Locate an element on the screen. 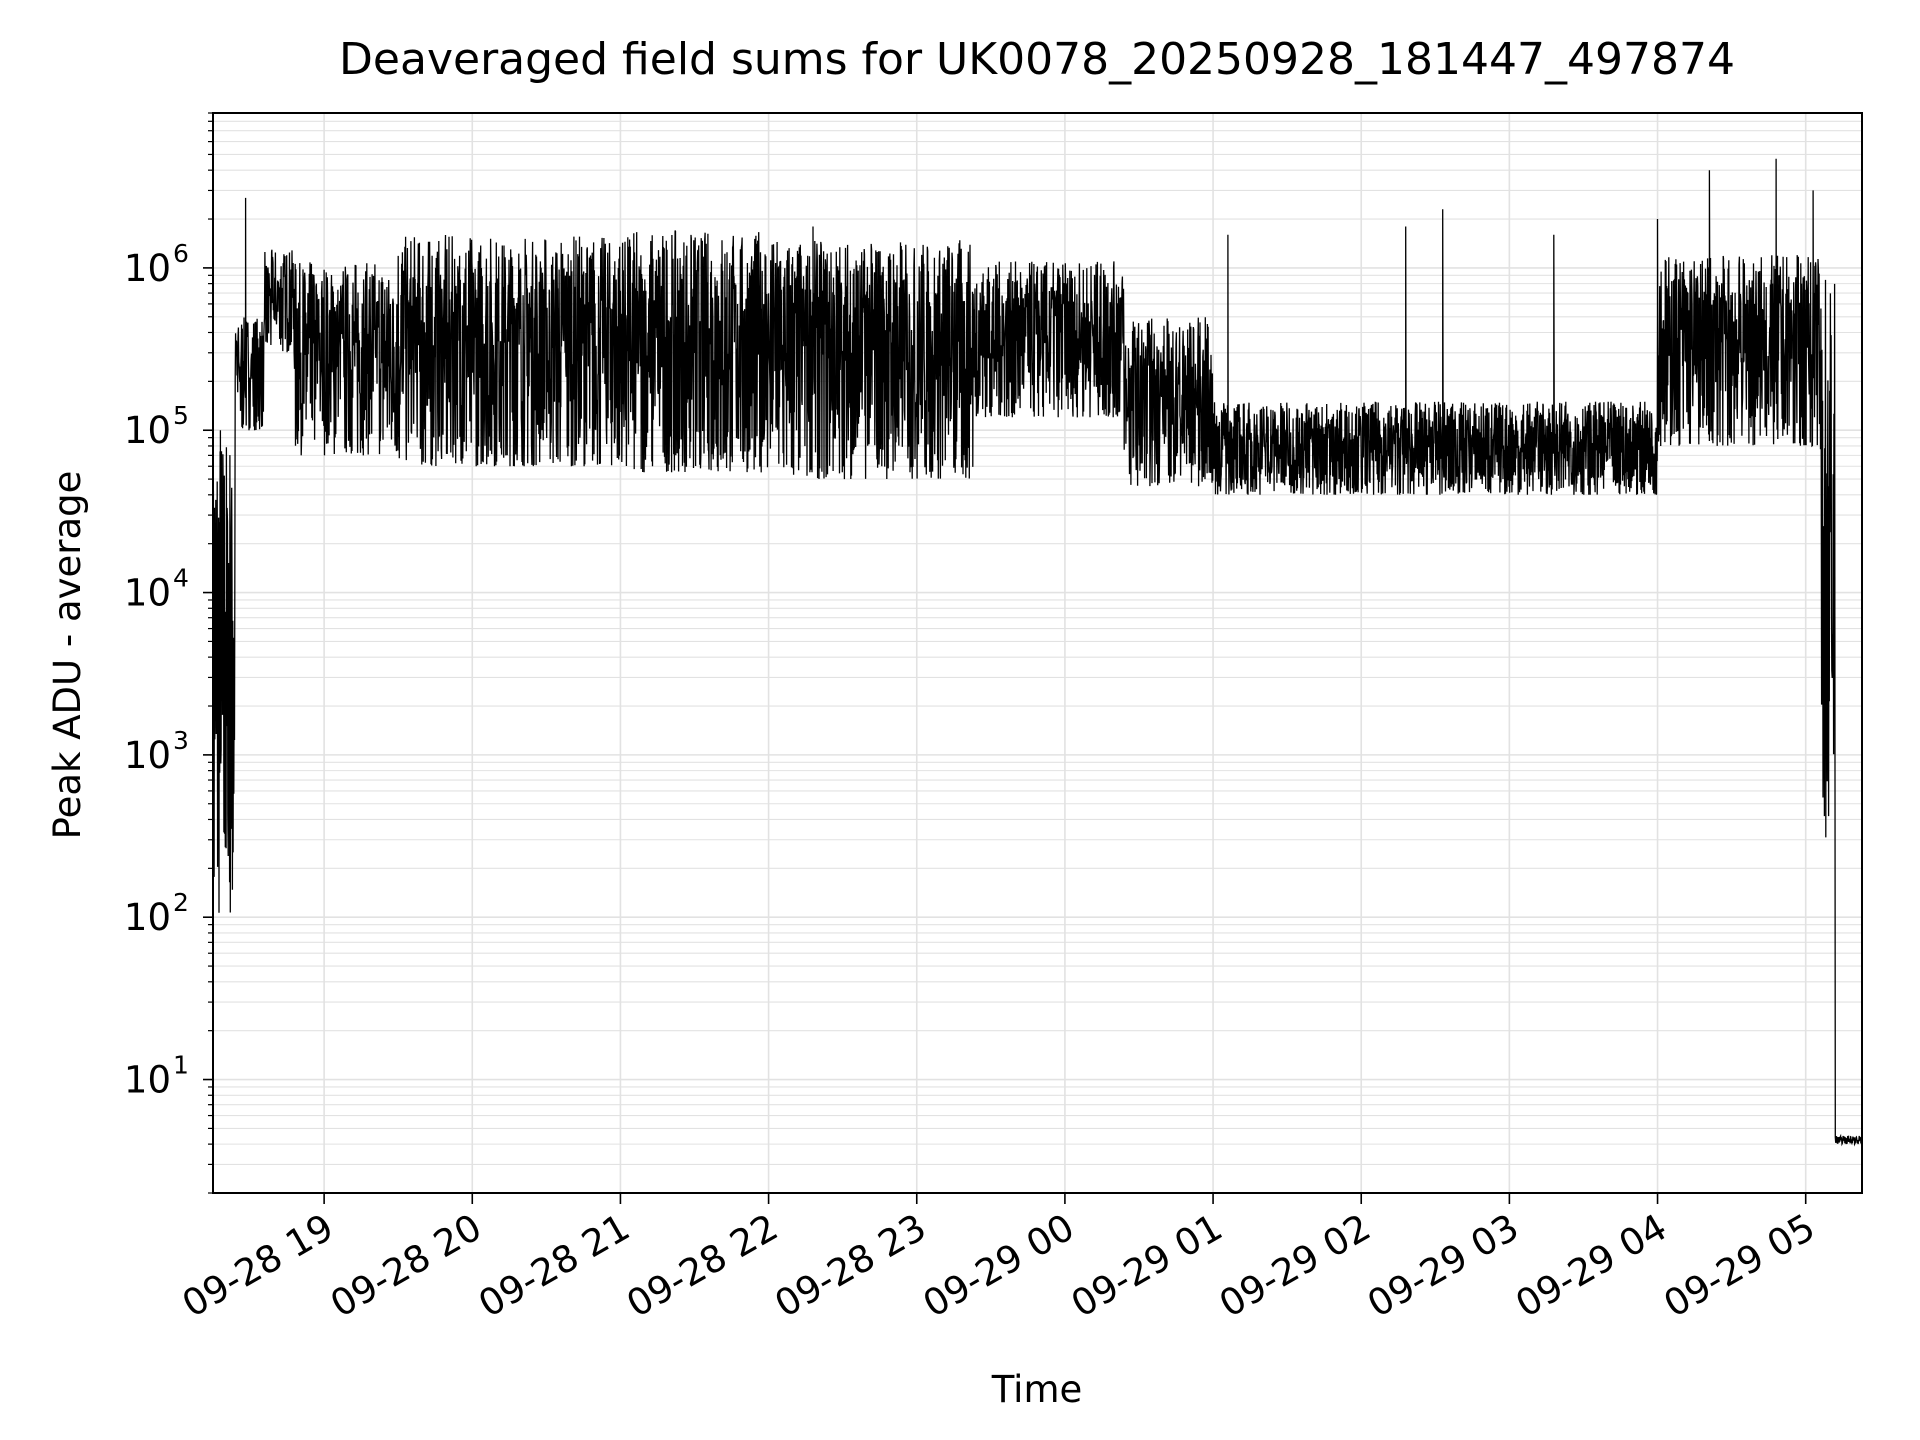 Image resolution: width=1920 pixels, height=1440 pixels. y-tick-exponent: 6 is located at coordinates (181, 253).